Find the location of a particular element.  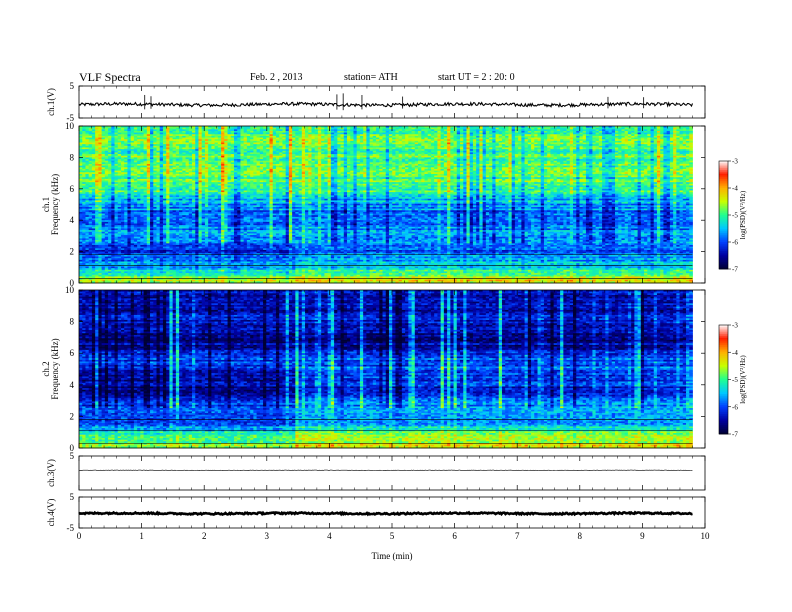

x-tick-label: 3 is located at coordinates (267, 536).